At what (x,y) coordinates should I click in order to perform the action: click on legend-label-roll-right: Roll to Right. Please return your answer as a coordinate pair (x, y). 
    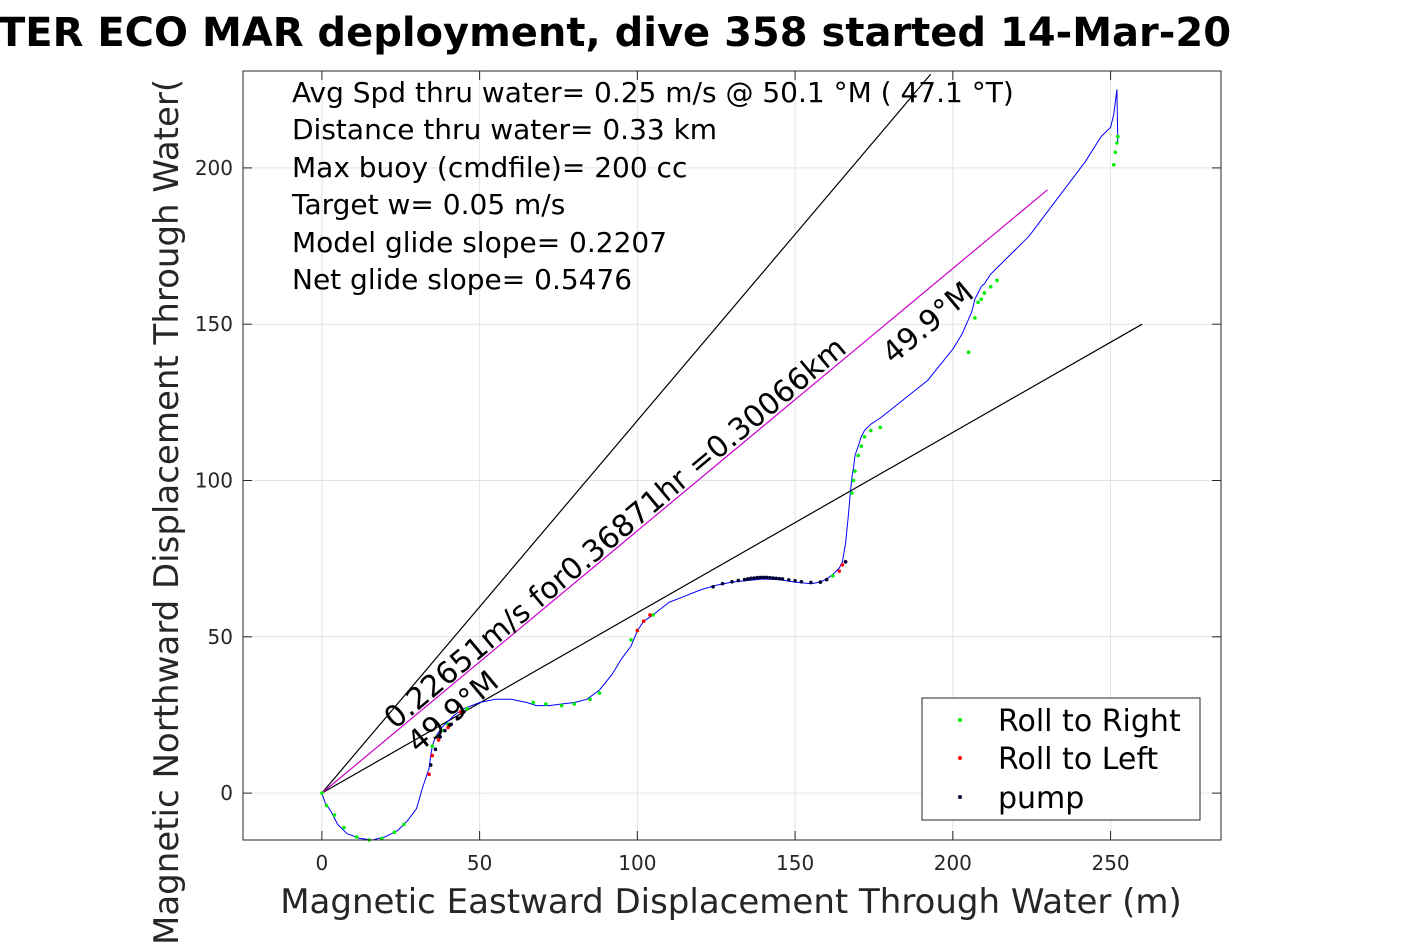
    Looking at the image, I should click on (1089, 721).